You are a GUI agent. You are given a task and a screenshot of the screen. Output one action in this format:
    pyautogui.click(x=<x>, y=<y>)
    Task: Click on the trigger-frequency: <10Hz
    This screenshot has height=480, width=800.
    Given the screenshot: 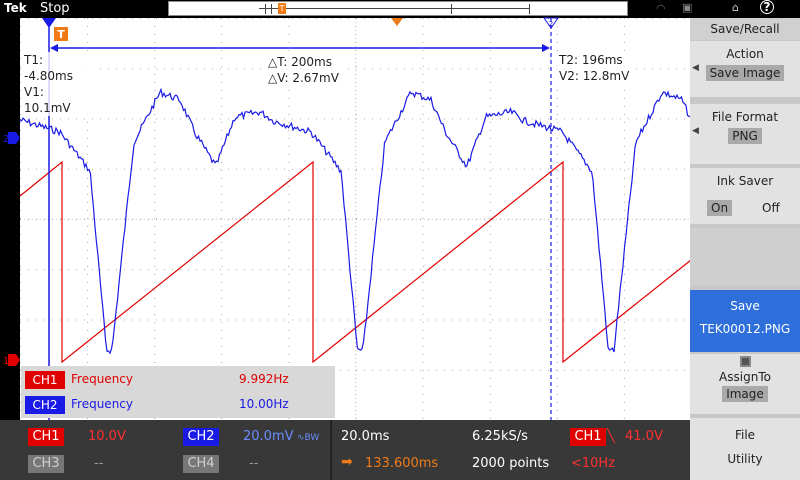 What is the action you would take?
    pyautogui.click(x=593, y=463)
    